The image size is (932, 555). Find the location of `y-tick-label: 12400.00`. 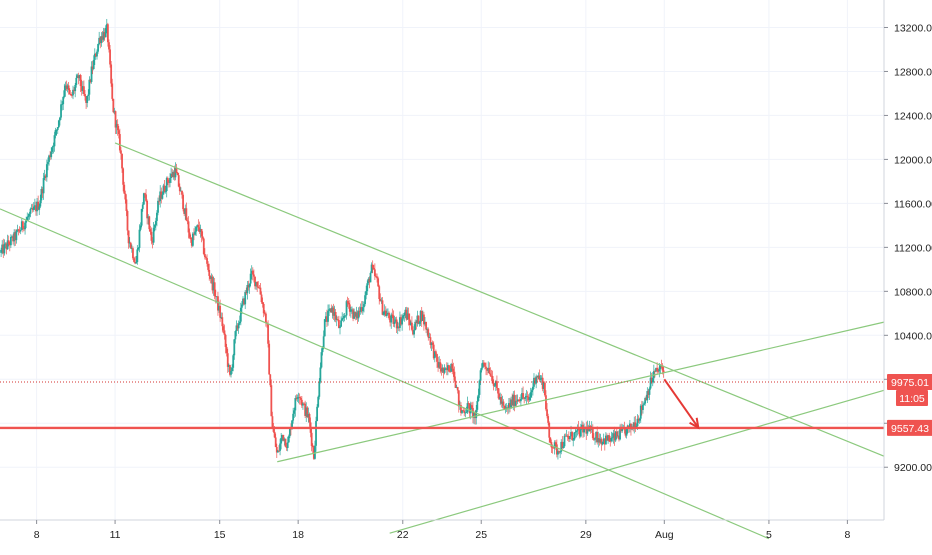

y-tick-label: 12400.00 is located at coordinates (913, 116).